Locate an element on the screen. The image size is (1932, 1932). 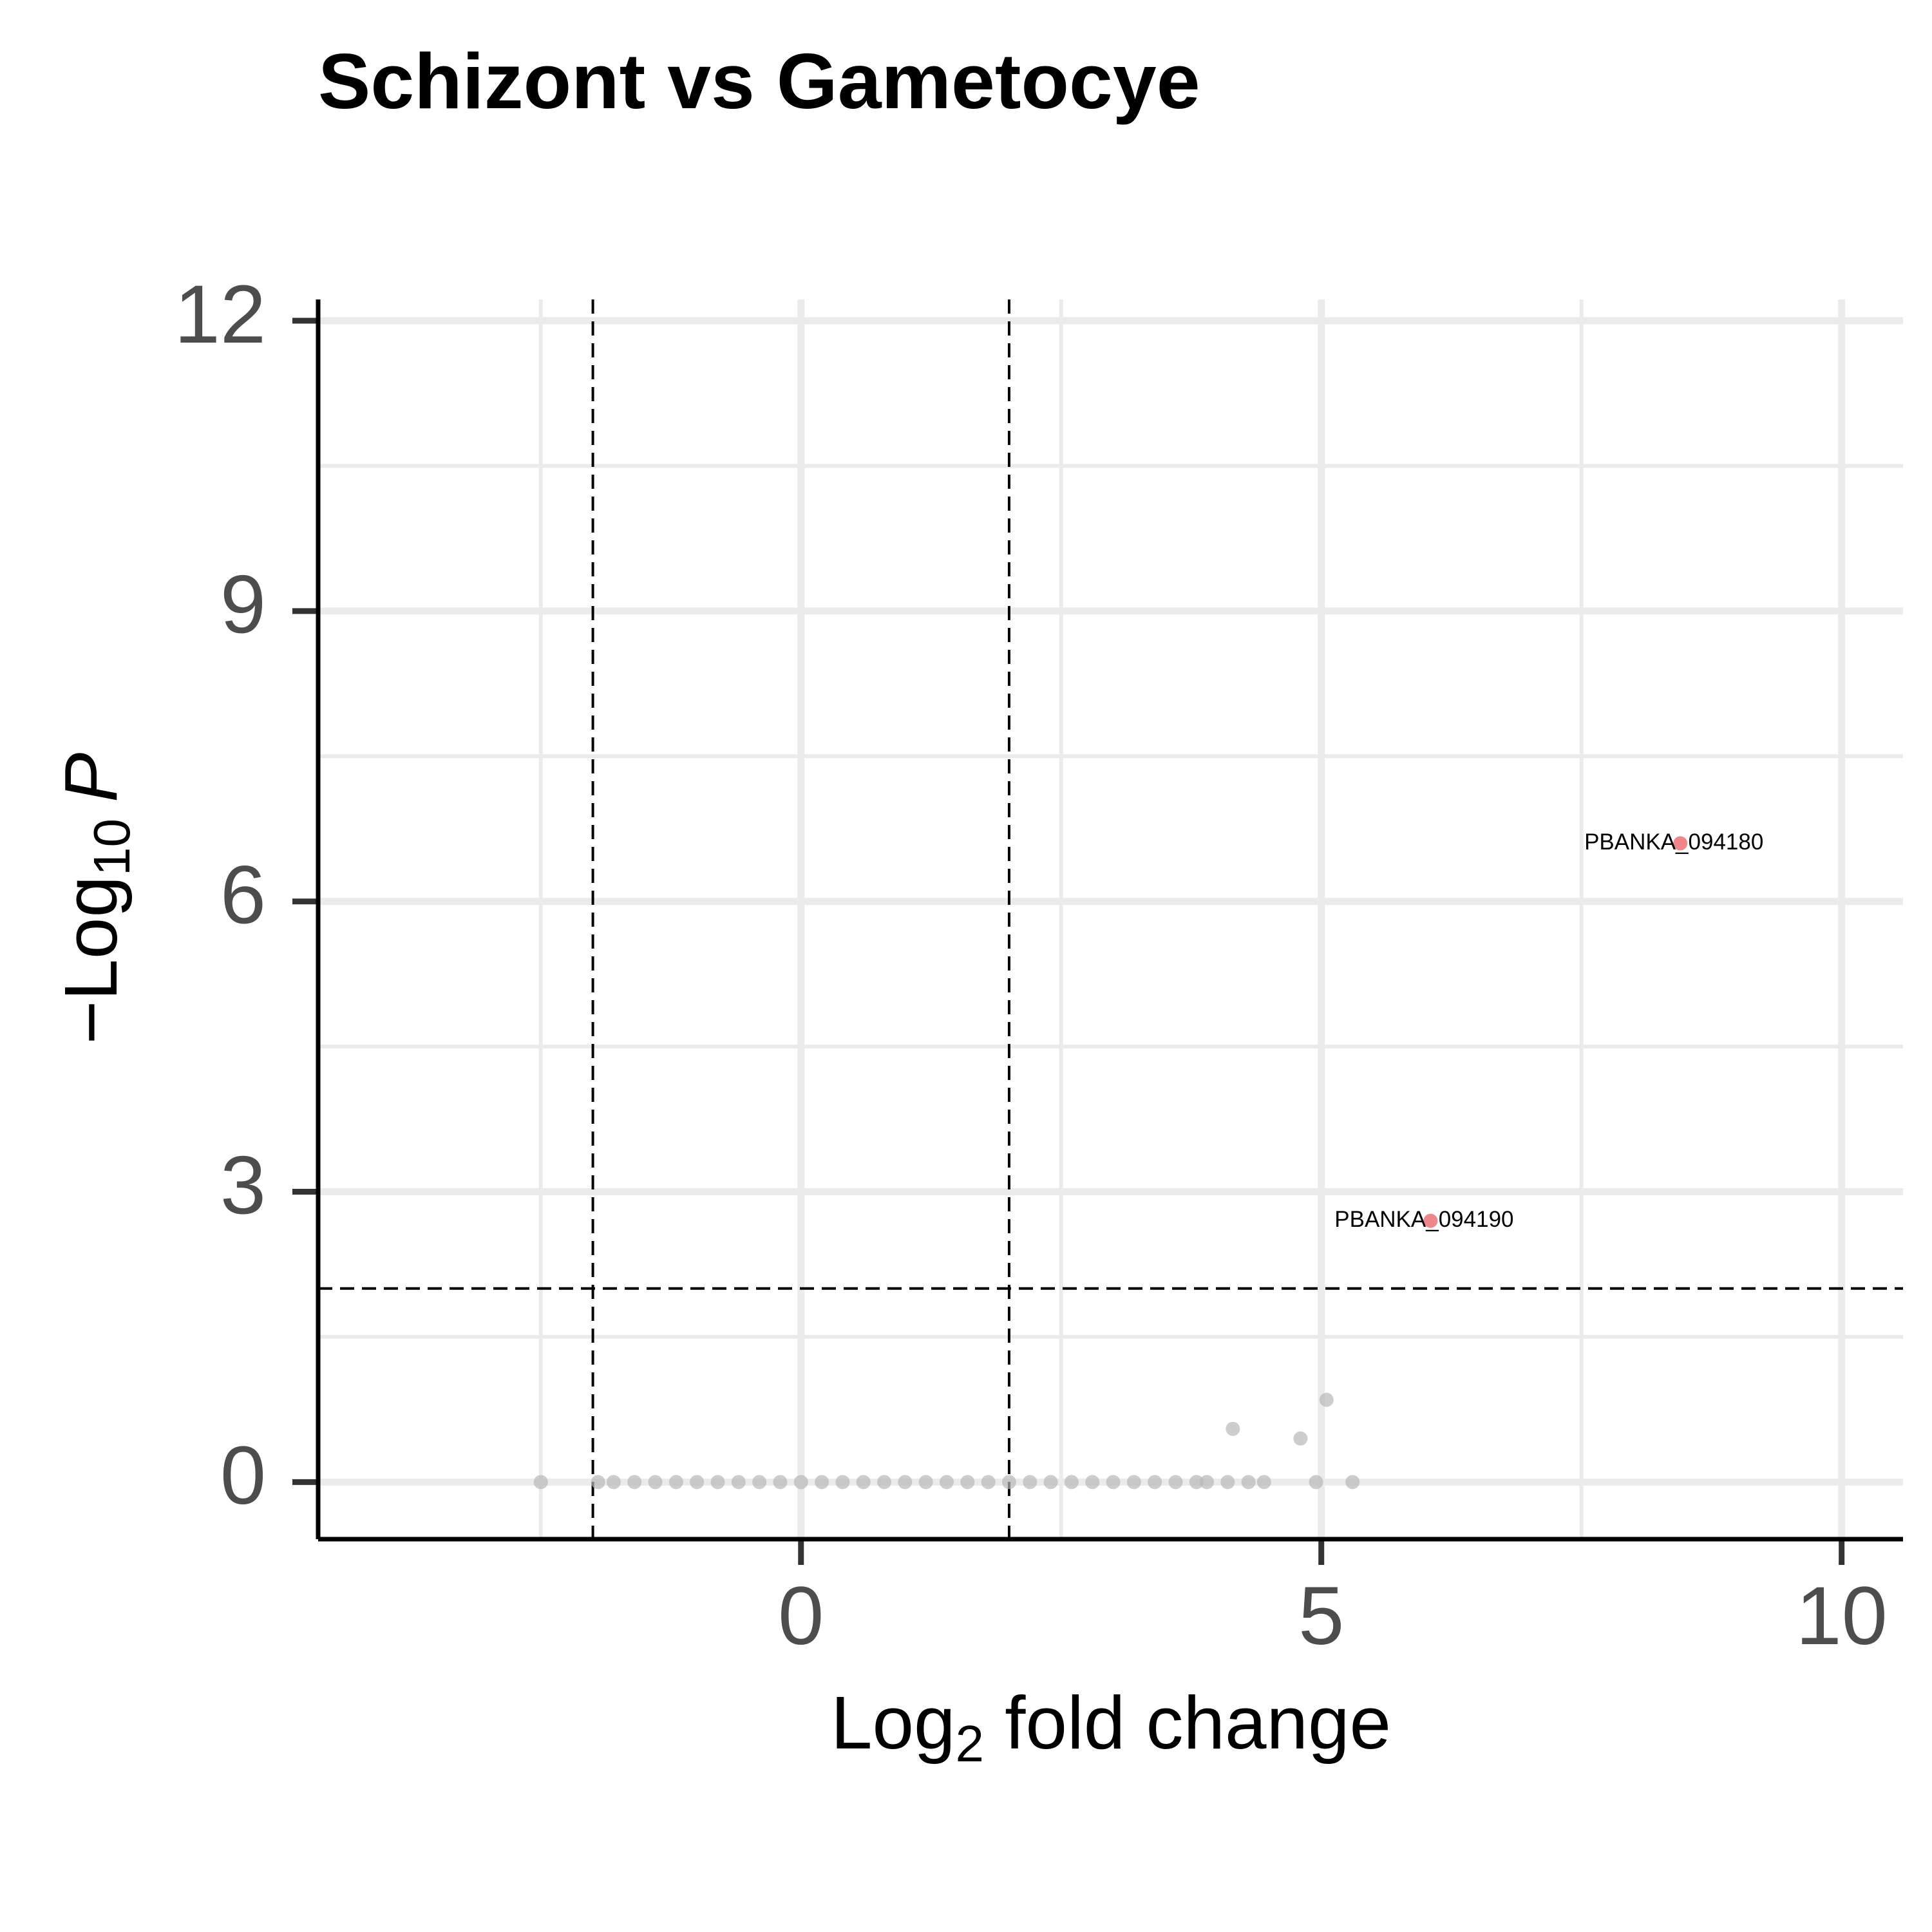
x-label-base: Log is located at coordinates (893, 1723).